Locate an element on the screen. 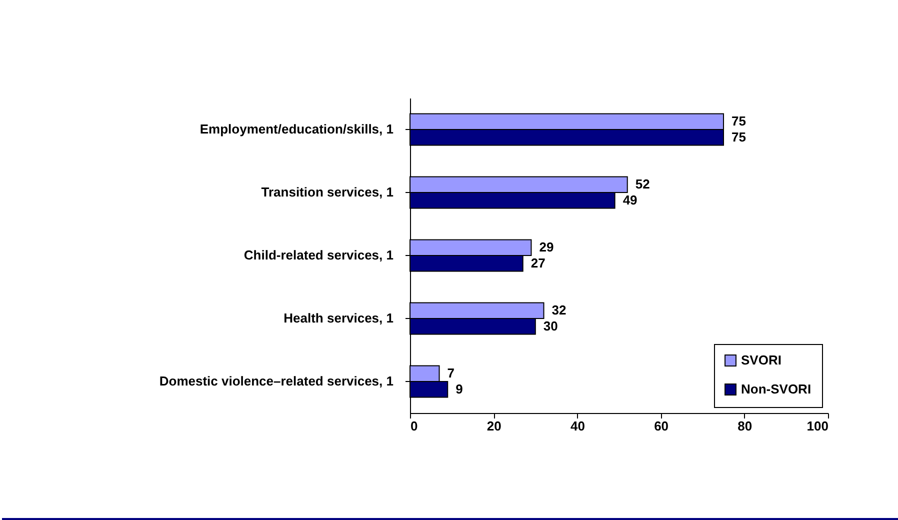  data-label: 49 is located at coordinates (630, 200).